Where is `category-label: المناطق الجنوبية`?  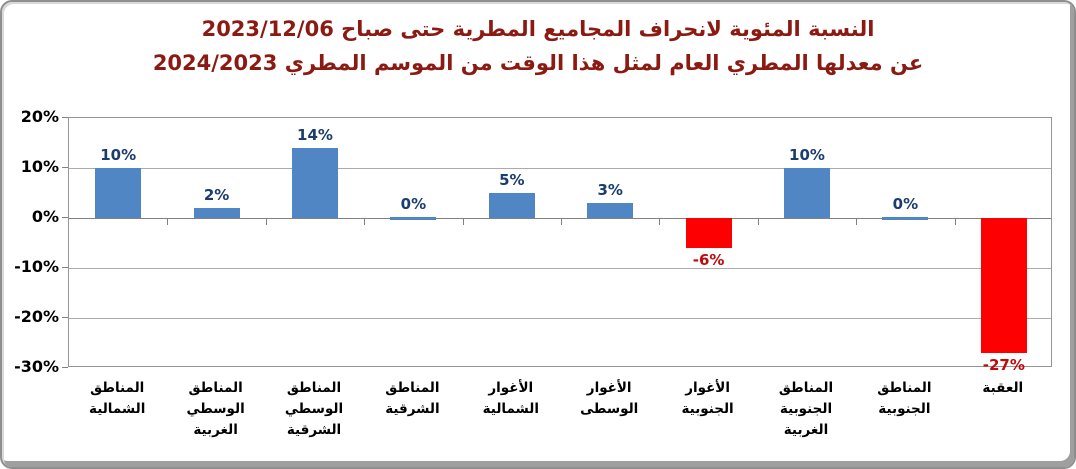
category-label: المناطق الجنوبية is located at coordinates (904, 398).